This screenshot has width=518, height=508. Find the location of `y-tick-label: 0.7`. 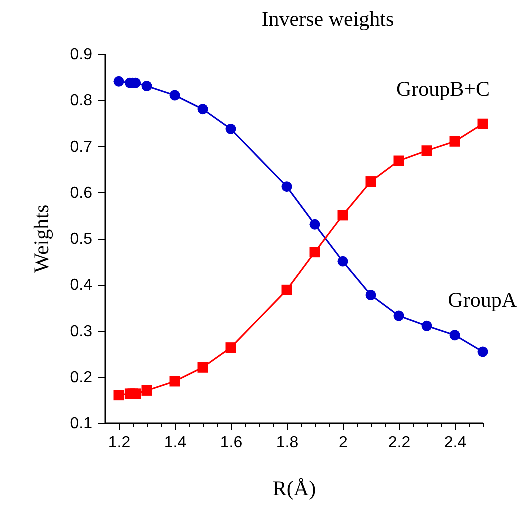

y-tick-label: 0.7 is located at coordinates (81, 147).